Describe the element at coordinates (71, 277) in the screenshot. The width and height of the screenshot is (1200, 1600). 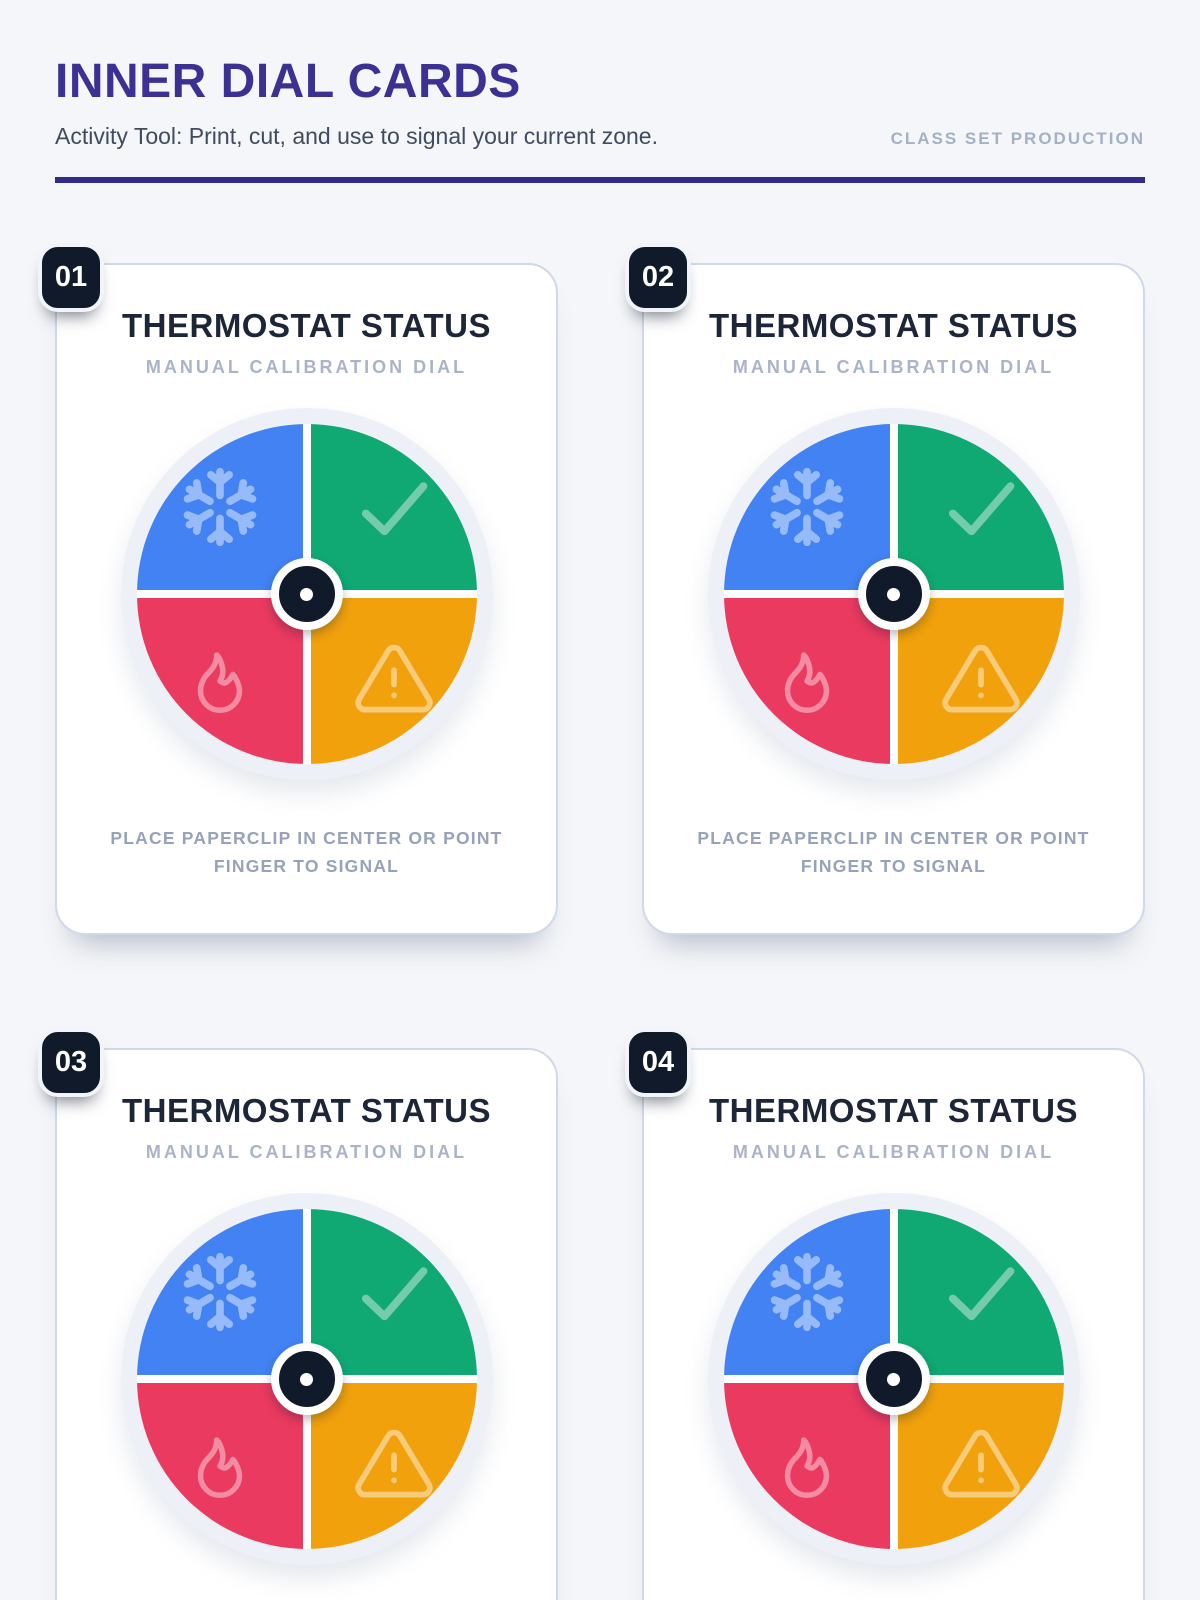
I see `card-number-badge: 01` at that location.